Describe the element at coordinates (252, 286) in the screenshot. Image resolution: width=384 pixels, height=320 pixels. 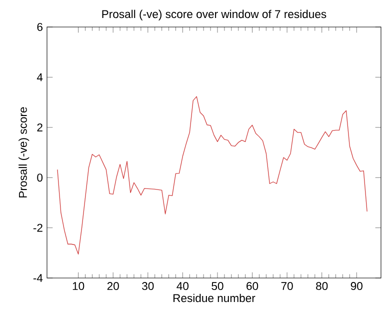
I see `x-tick-label: 60` at that location.